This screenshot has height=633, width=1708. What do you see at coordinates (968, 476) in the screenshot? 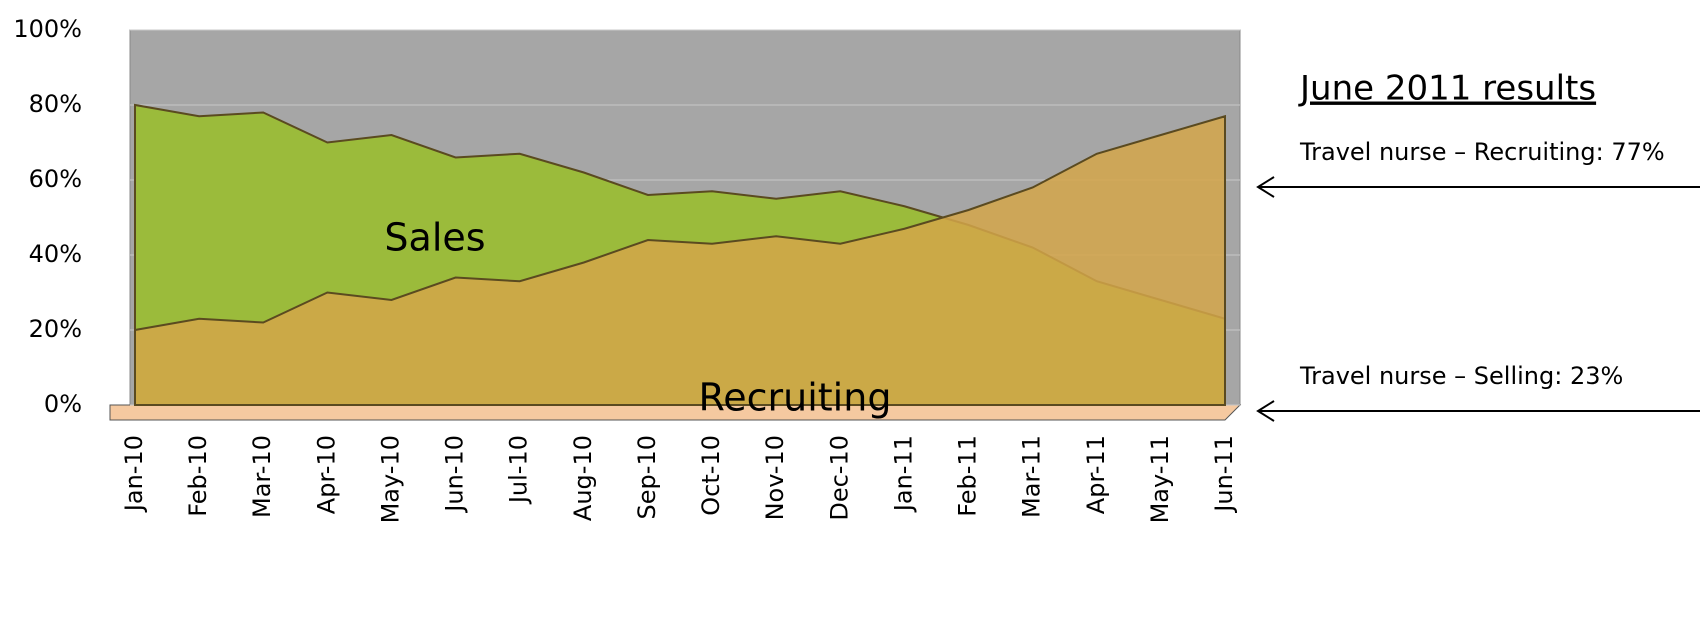
I see `x-tick-label: Feb-11` at bounding box center [968, 476].